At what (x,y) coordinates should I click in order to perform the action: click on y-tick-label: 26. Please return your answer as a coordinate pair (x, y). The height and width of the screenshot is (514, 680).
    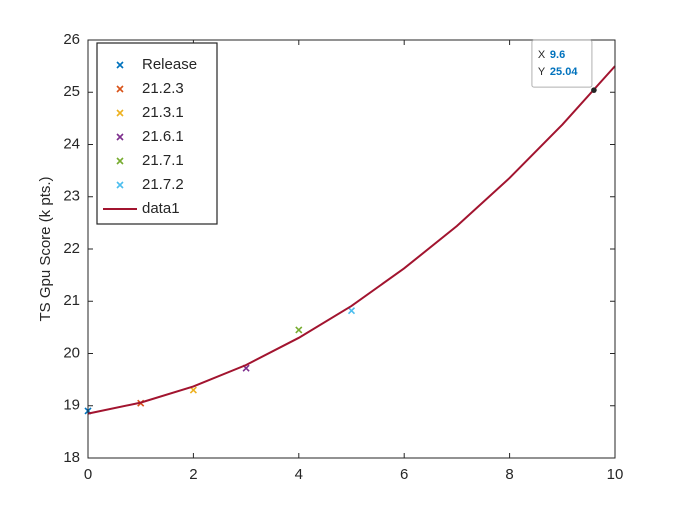
    Looking at the image, I should click on (71, 39).